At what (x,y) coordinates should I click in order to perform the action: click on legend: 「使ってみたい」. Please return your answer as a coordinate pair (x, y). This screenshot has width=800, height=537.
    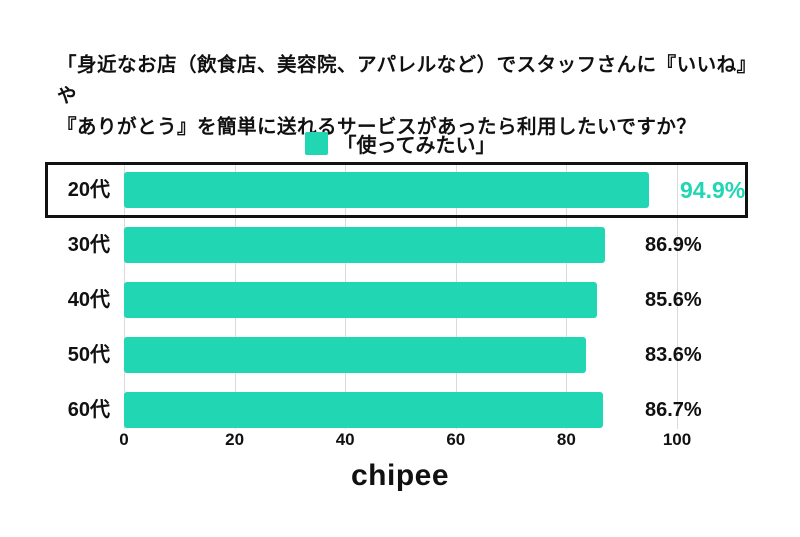
    Looking at the image, I should click on (400, 143).